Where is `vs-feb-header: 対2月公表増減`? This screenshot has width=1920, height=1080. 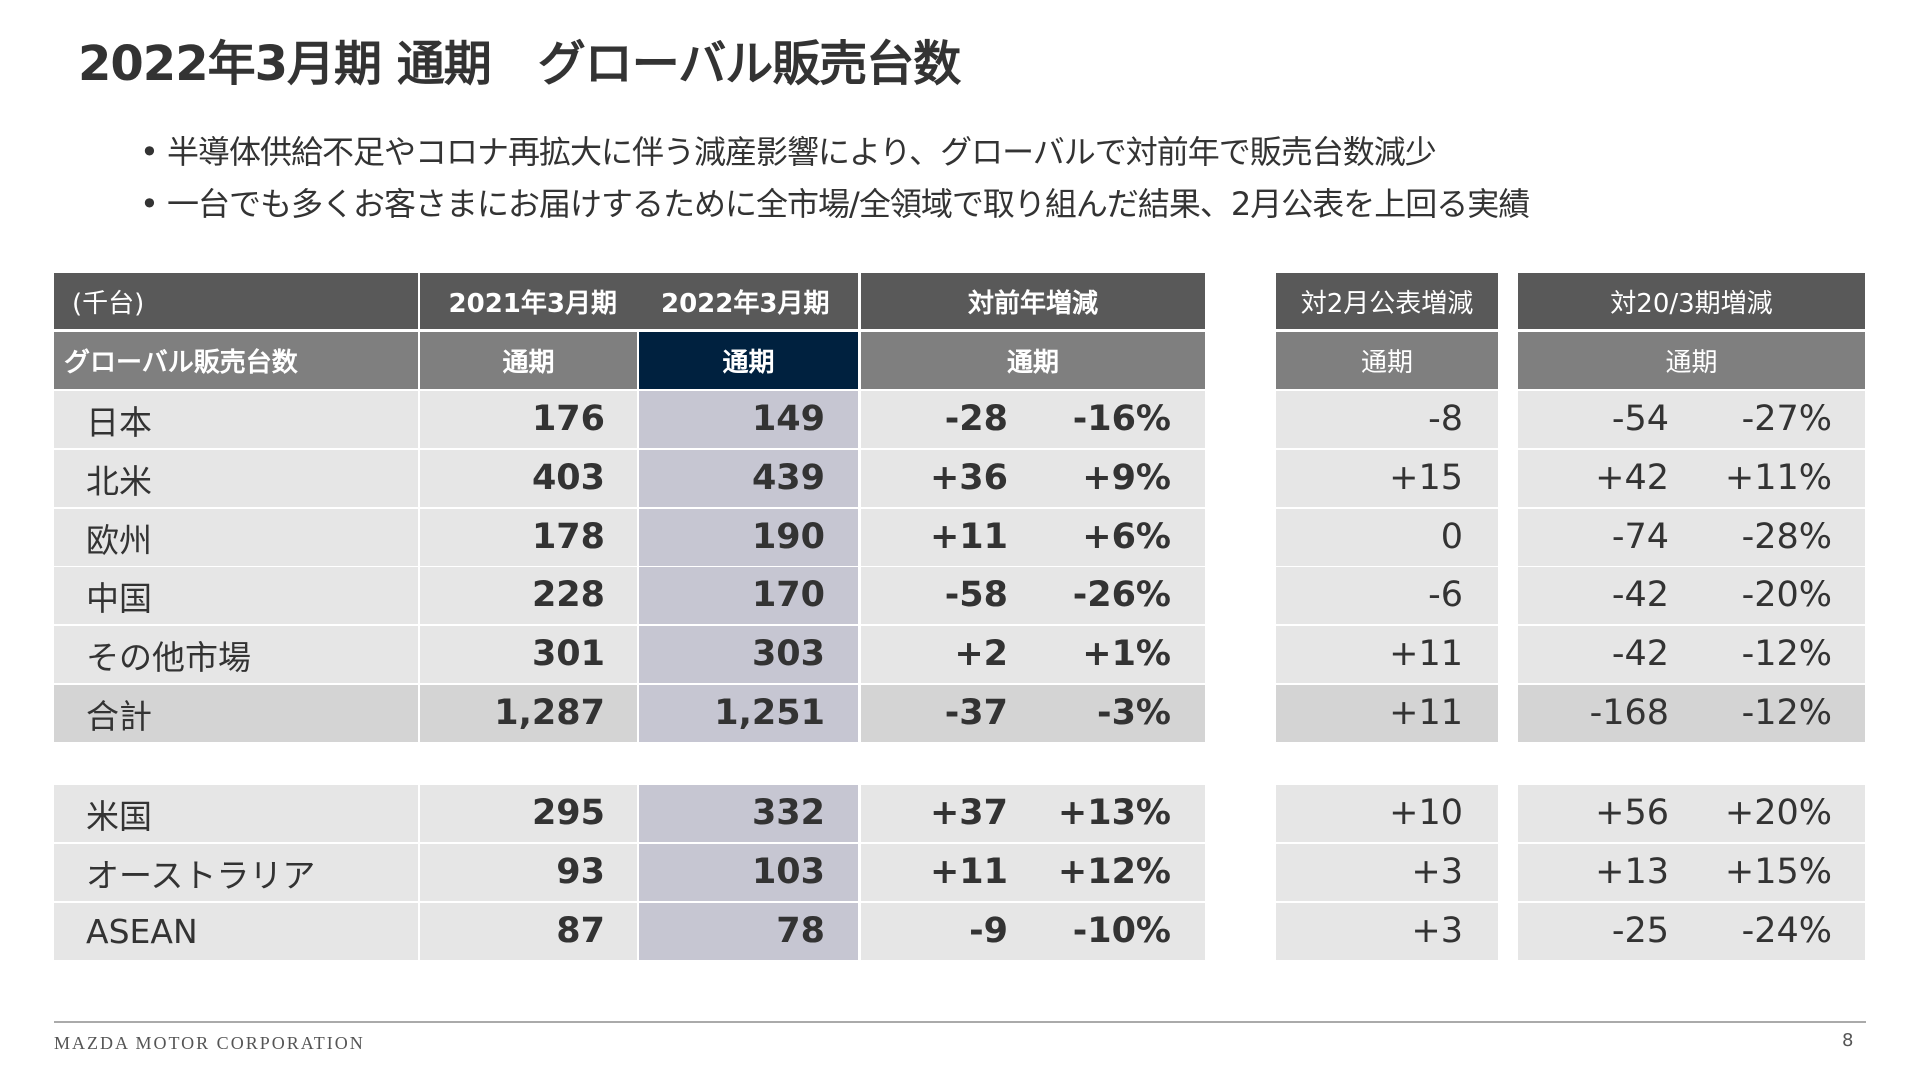
vs-feb-header: 対2月公表増減 is located at coordinates (1387, 301).